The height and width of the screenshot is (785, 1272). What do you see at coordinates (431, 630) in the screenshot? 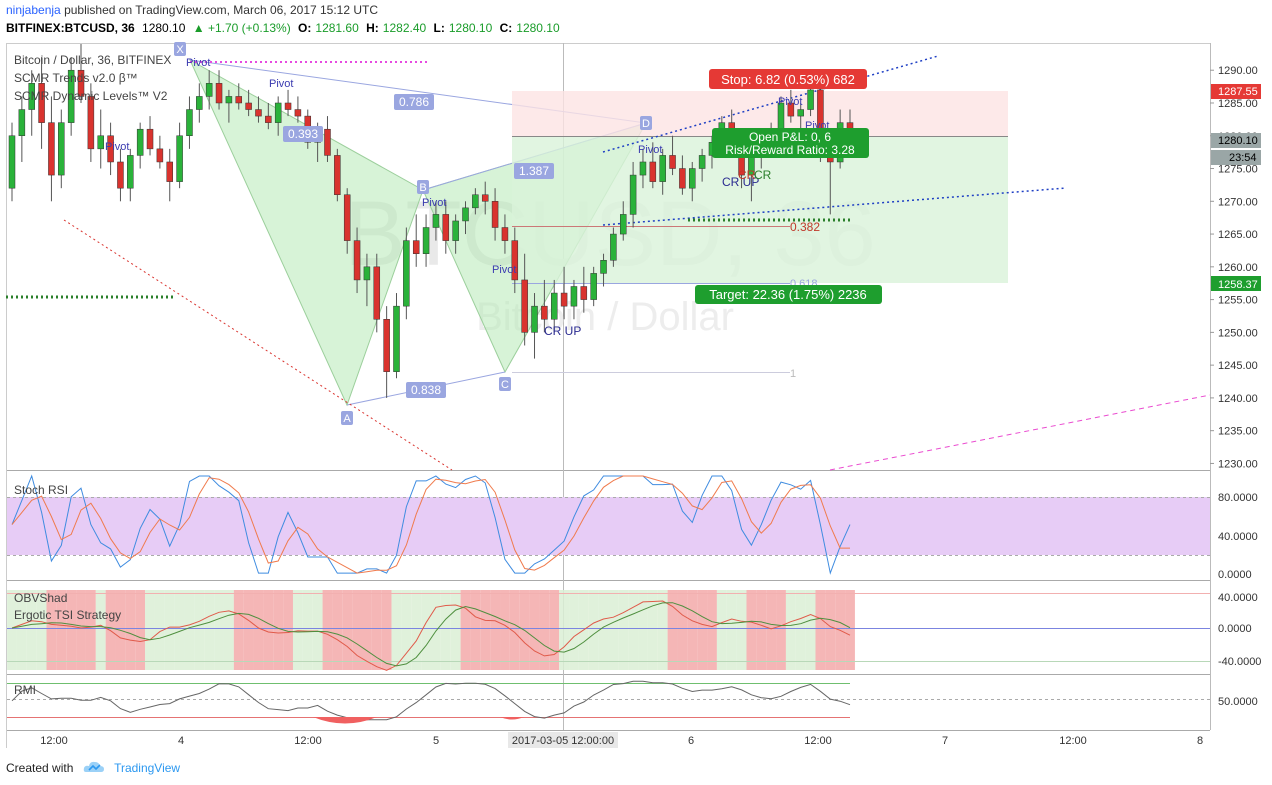
I see `obv-shading` at bounding box center [431, 630].